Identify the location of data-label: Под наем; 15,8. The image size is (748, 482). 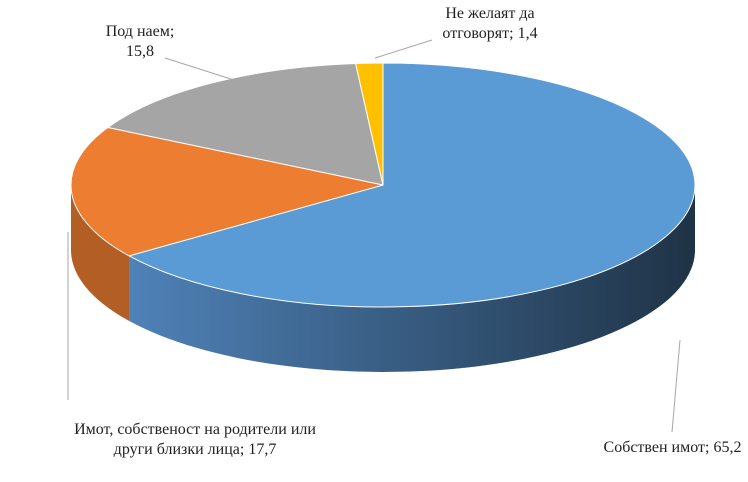
(140, 42).